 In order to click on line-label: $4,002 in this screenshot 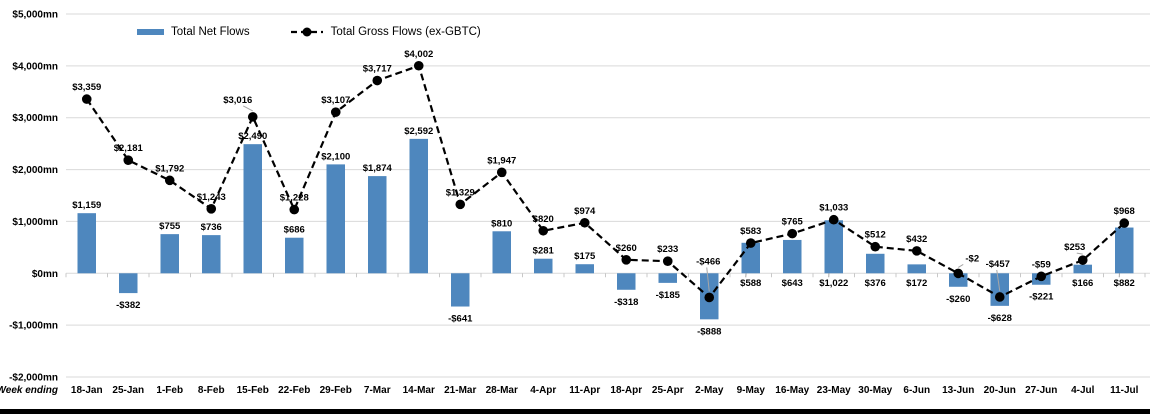, I will do `click(418, 54)`.